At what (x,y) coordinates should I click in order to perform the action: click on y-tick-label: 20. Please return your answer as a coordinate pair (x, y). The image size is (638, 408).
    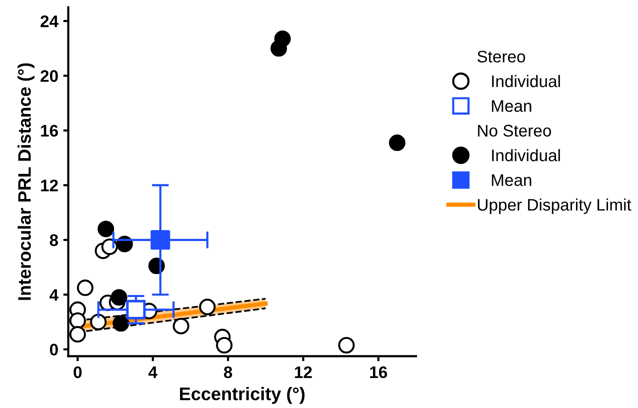
    Looking at the image, I should click on (49, 76).